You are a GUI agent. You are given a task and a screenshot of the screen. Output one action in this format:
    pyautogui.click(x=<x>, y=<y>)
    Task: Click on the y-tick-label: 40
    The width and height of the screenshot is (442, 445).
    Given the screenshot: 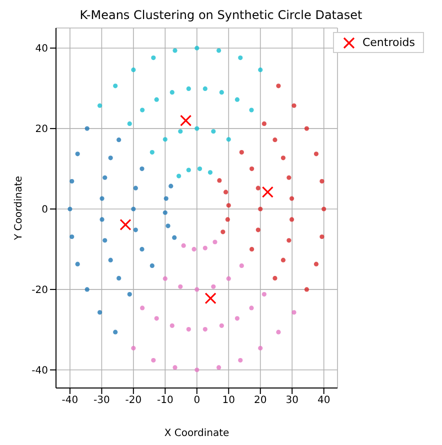 What is the action you would take?
    pyautogui.click(x=41, y=49)
    